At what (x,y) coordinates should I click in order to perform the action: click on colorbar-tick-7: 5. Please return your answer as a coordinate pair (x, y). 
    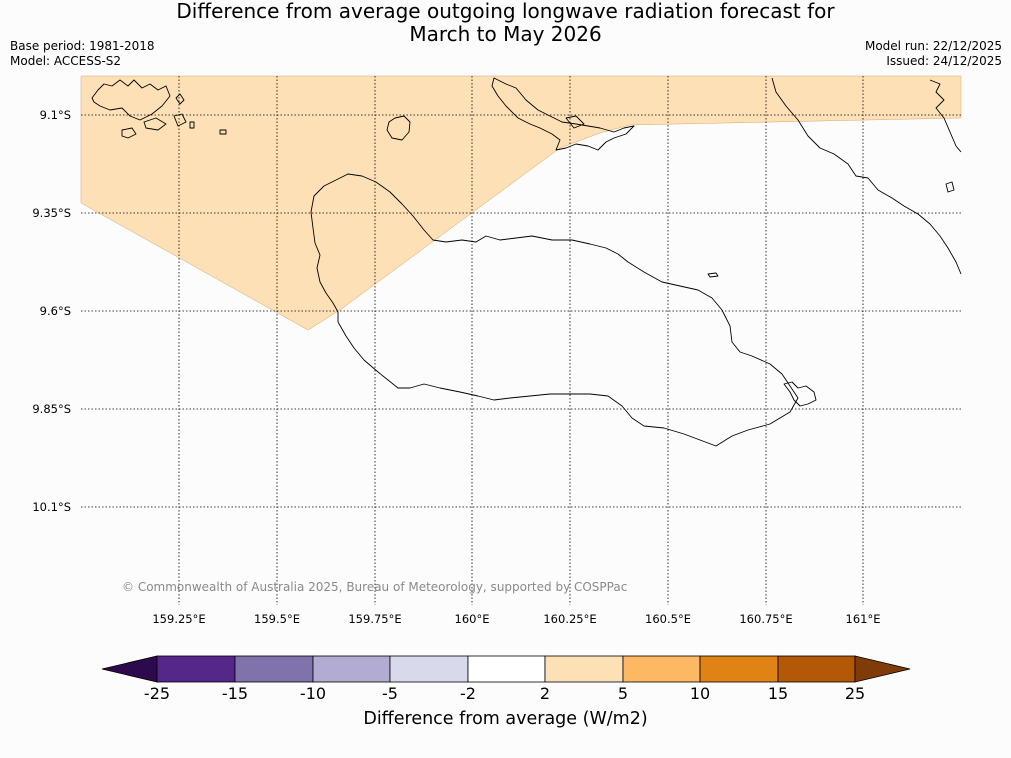
    Looking at the image, I should click on (623, 693).